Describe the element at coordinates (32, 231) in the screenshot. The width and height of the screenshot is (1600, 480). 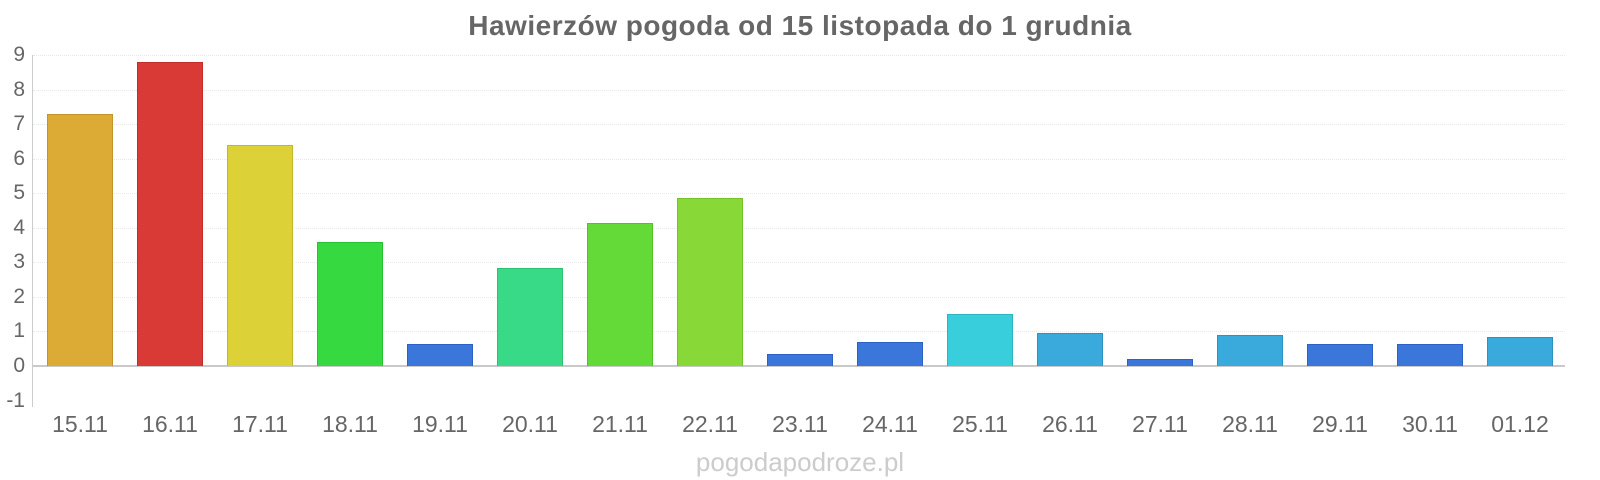
I see `y-axis-line` at that location.